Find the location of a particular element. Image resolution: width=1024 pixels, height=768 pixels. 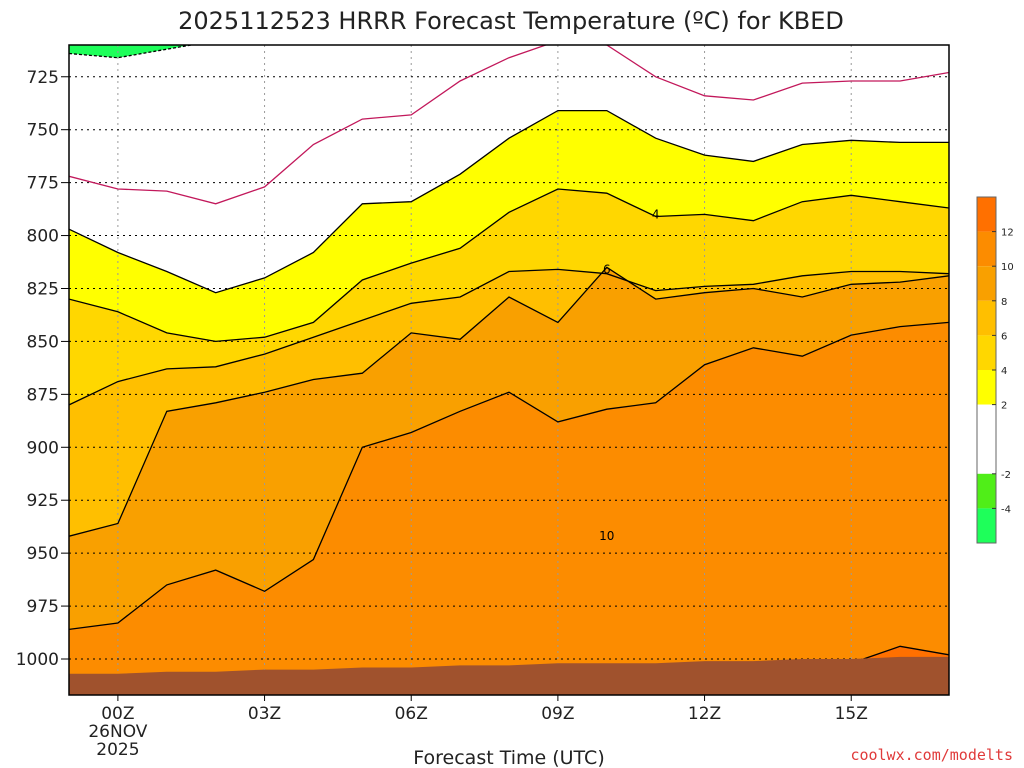

colorbar-tick-label: 12 is located at coordinates (1007, 233).